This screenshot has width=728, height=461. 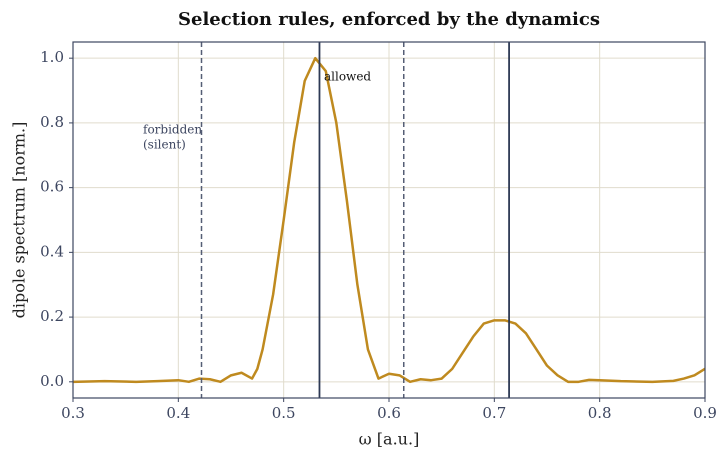 What do you see at coordinates (389, 413) in the screenshot?
I see `x-tick-label: 0.6` at bounding box center [389, 413].